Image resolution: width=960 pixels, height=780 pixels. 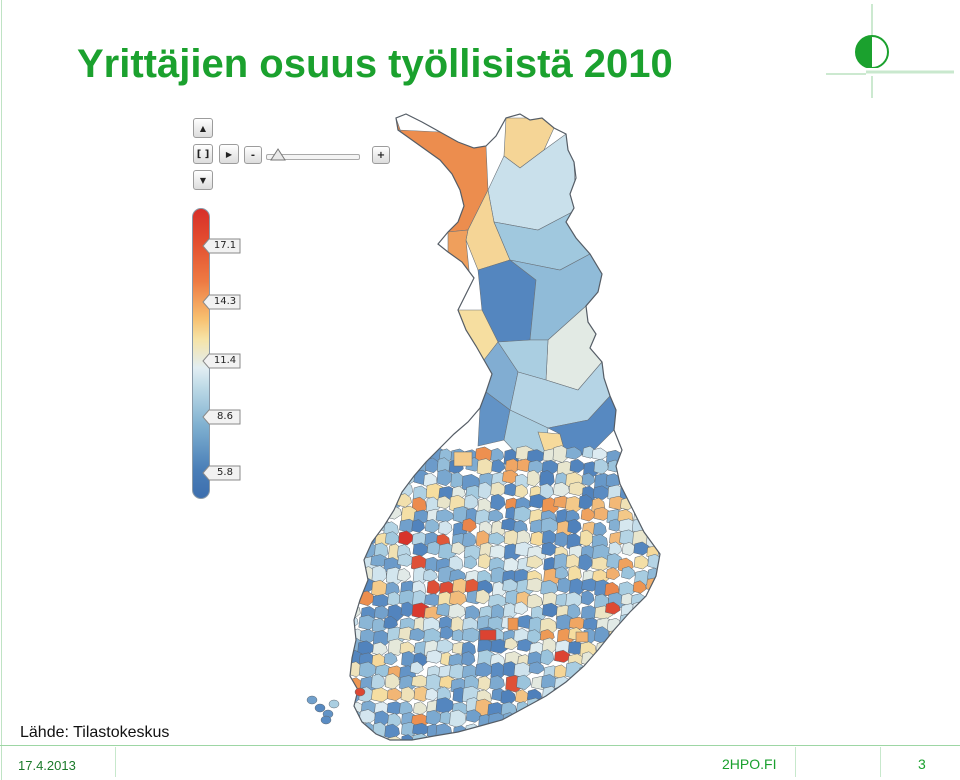 What do you see at coordinates (253, 155) in the screenshot?
I see `zoom-out-button: -` at bounding box center [253, 155].